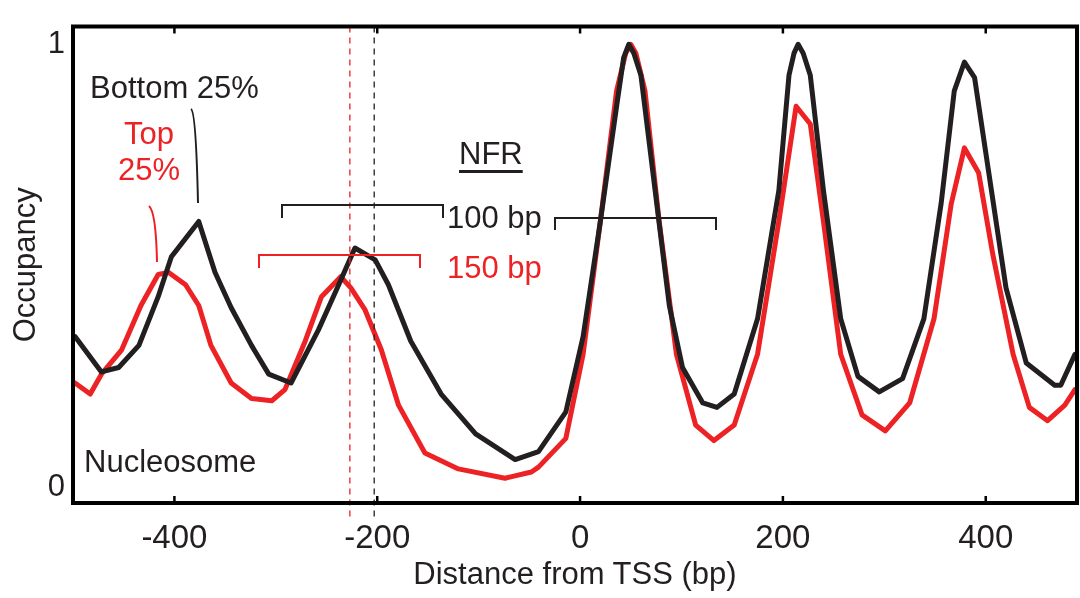 The width and height of the screenshot is (1080, 598). What do you see at coordinates (580, 536) in the screenshot?
I see `x-tick-label: 0` at bounding box center [580, 536].